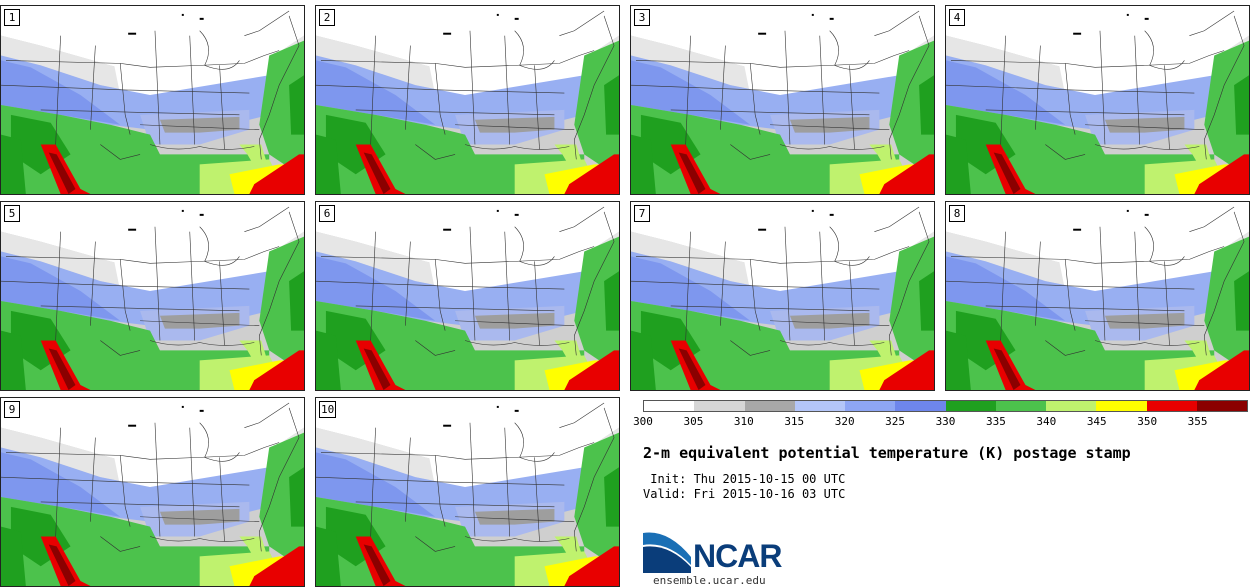  Describe the element at coordinates (12, 409) in the screenshot. I see `member-number-label: 9` at that location.